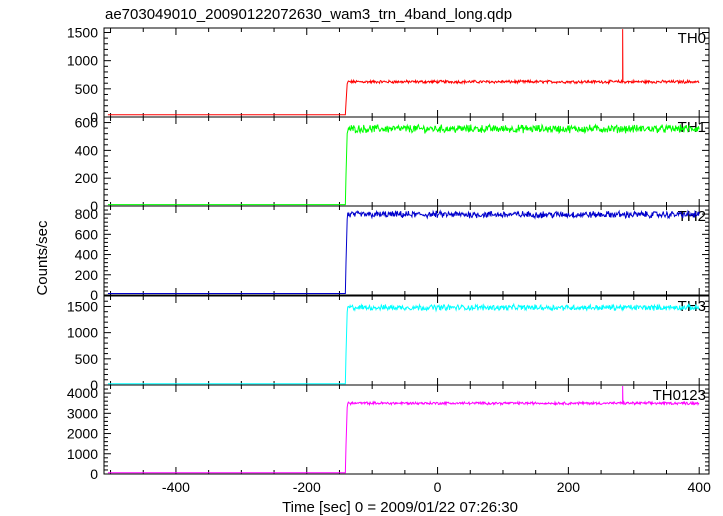 Image resolution: width=723 pixels, height=516 pixels. I want to click on panel-label-th1: TH1, so click(692, 127).